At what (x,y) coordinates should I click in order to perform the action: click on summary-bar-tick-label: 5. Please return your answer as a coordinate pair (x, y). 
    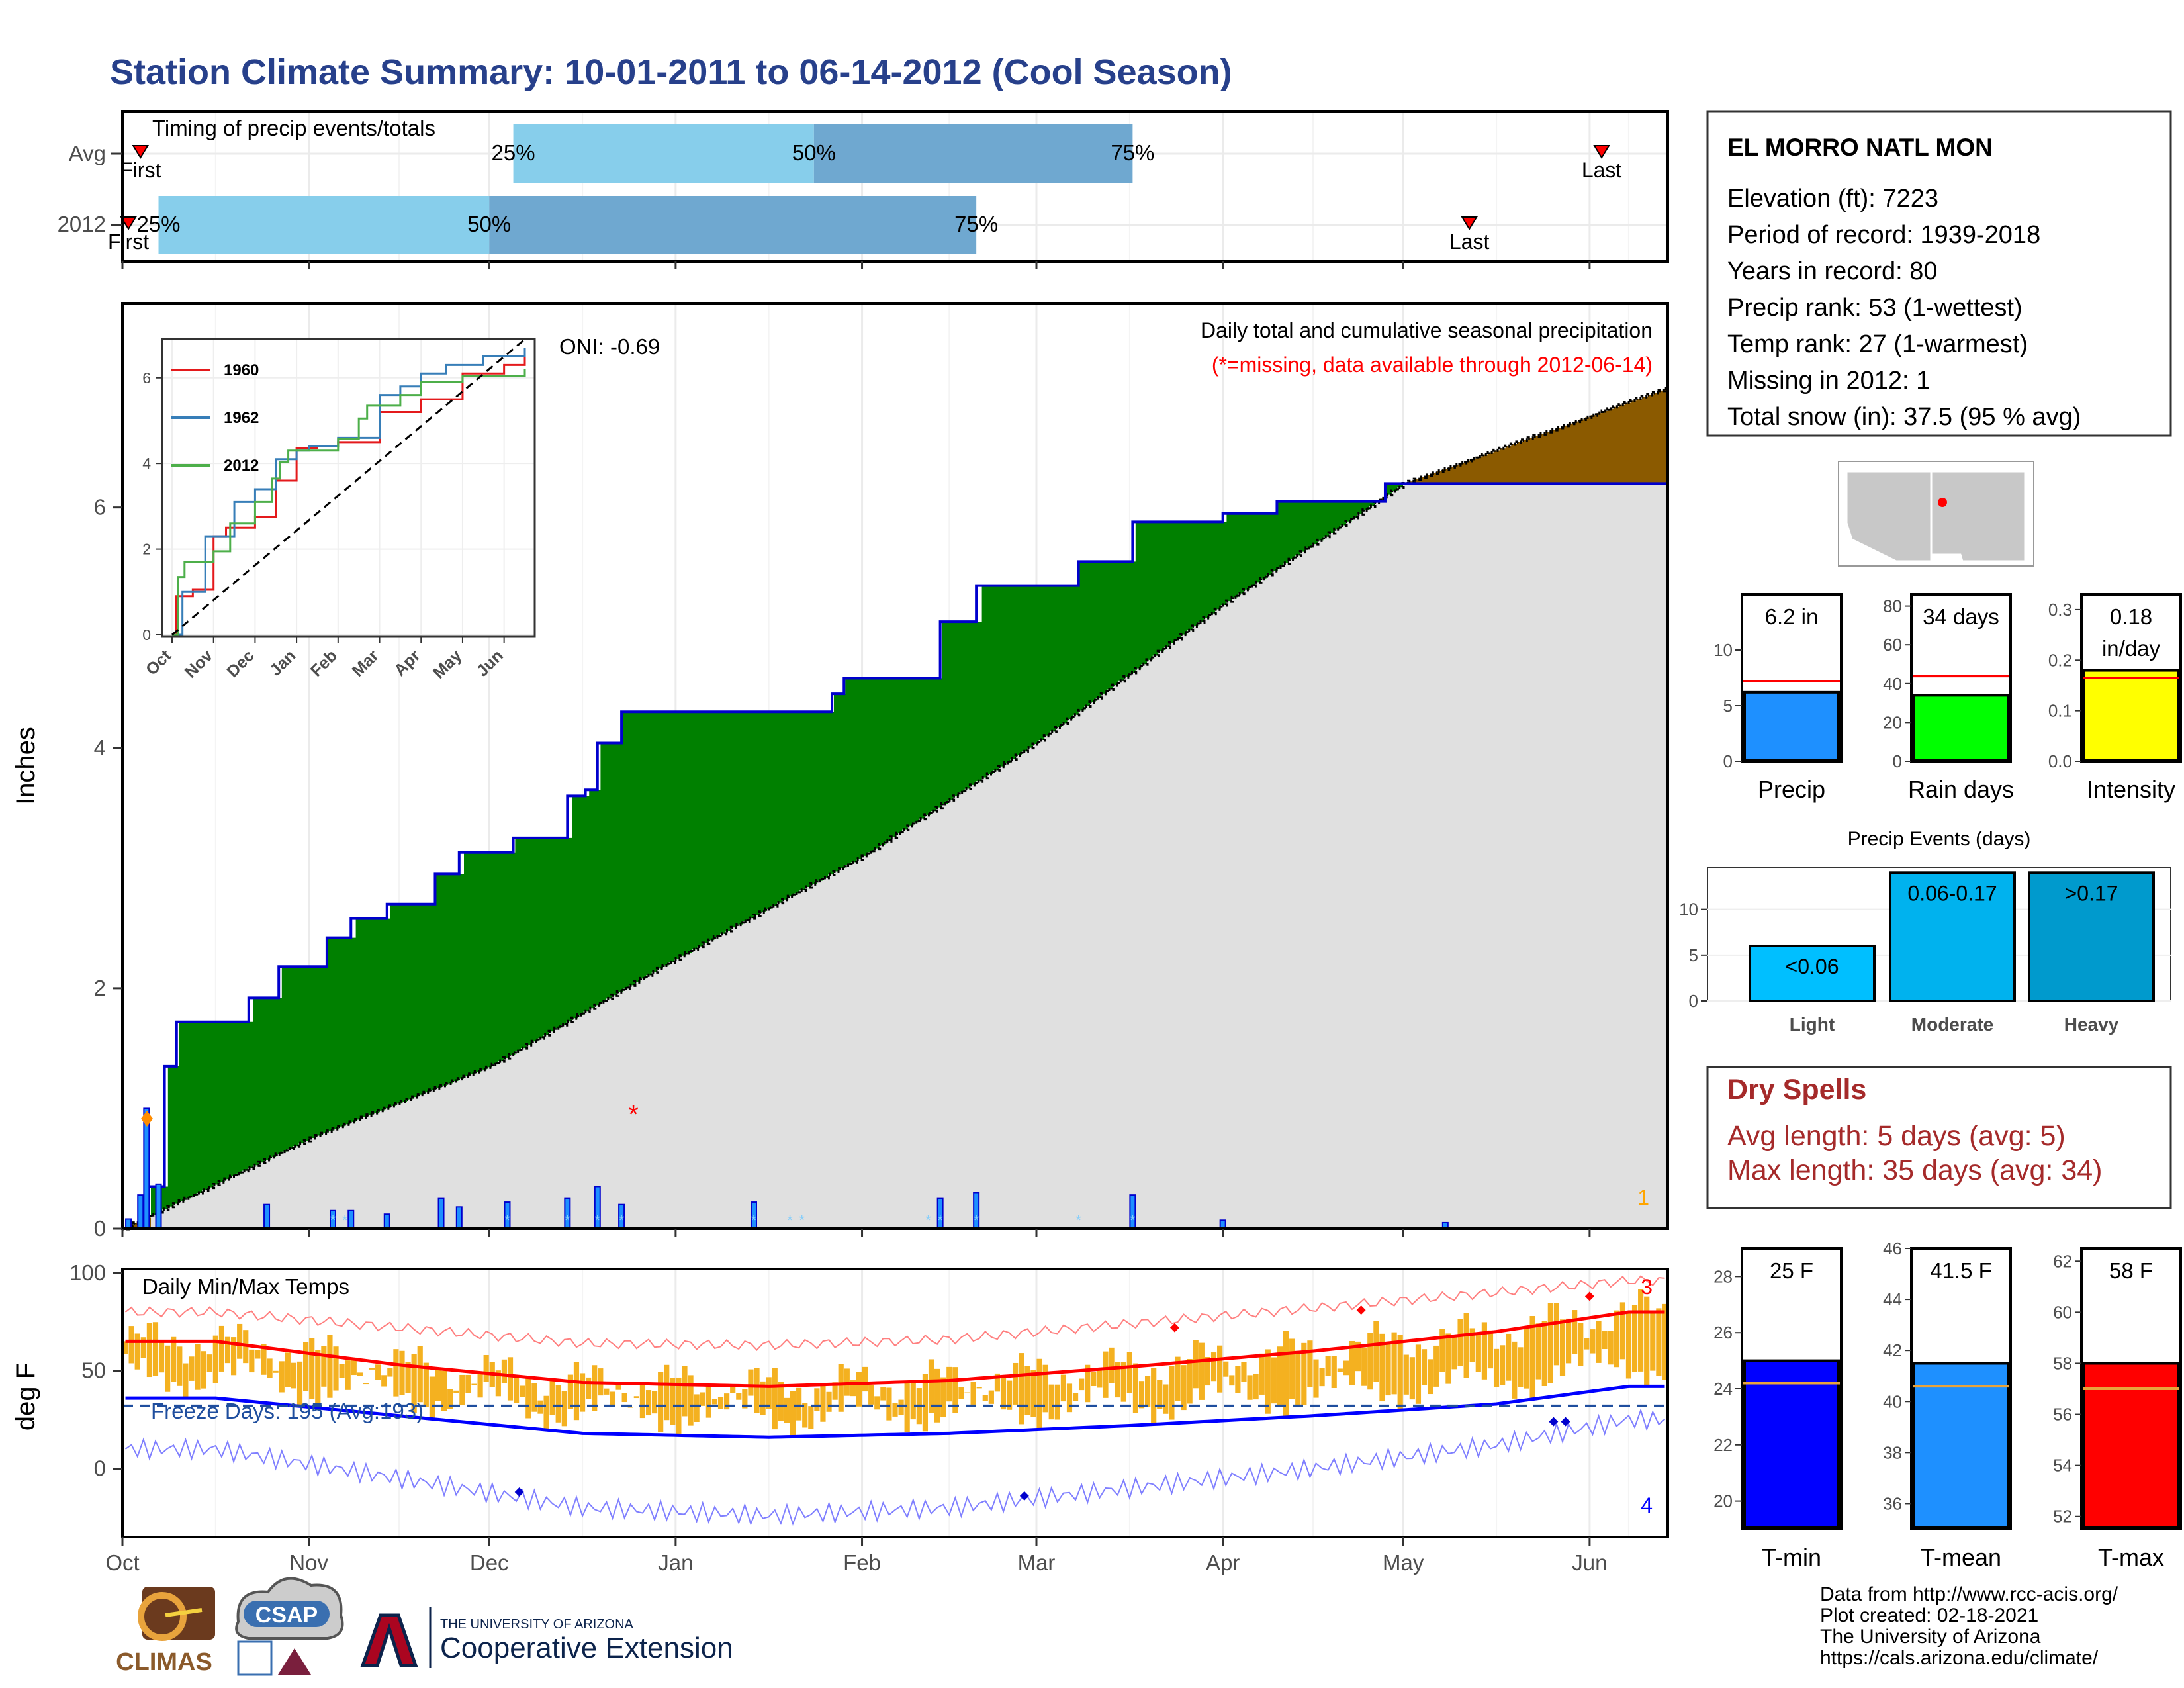
    Looking at the image, I should click on (1728, 706).